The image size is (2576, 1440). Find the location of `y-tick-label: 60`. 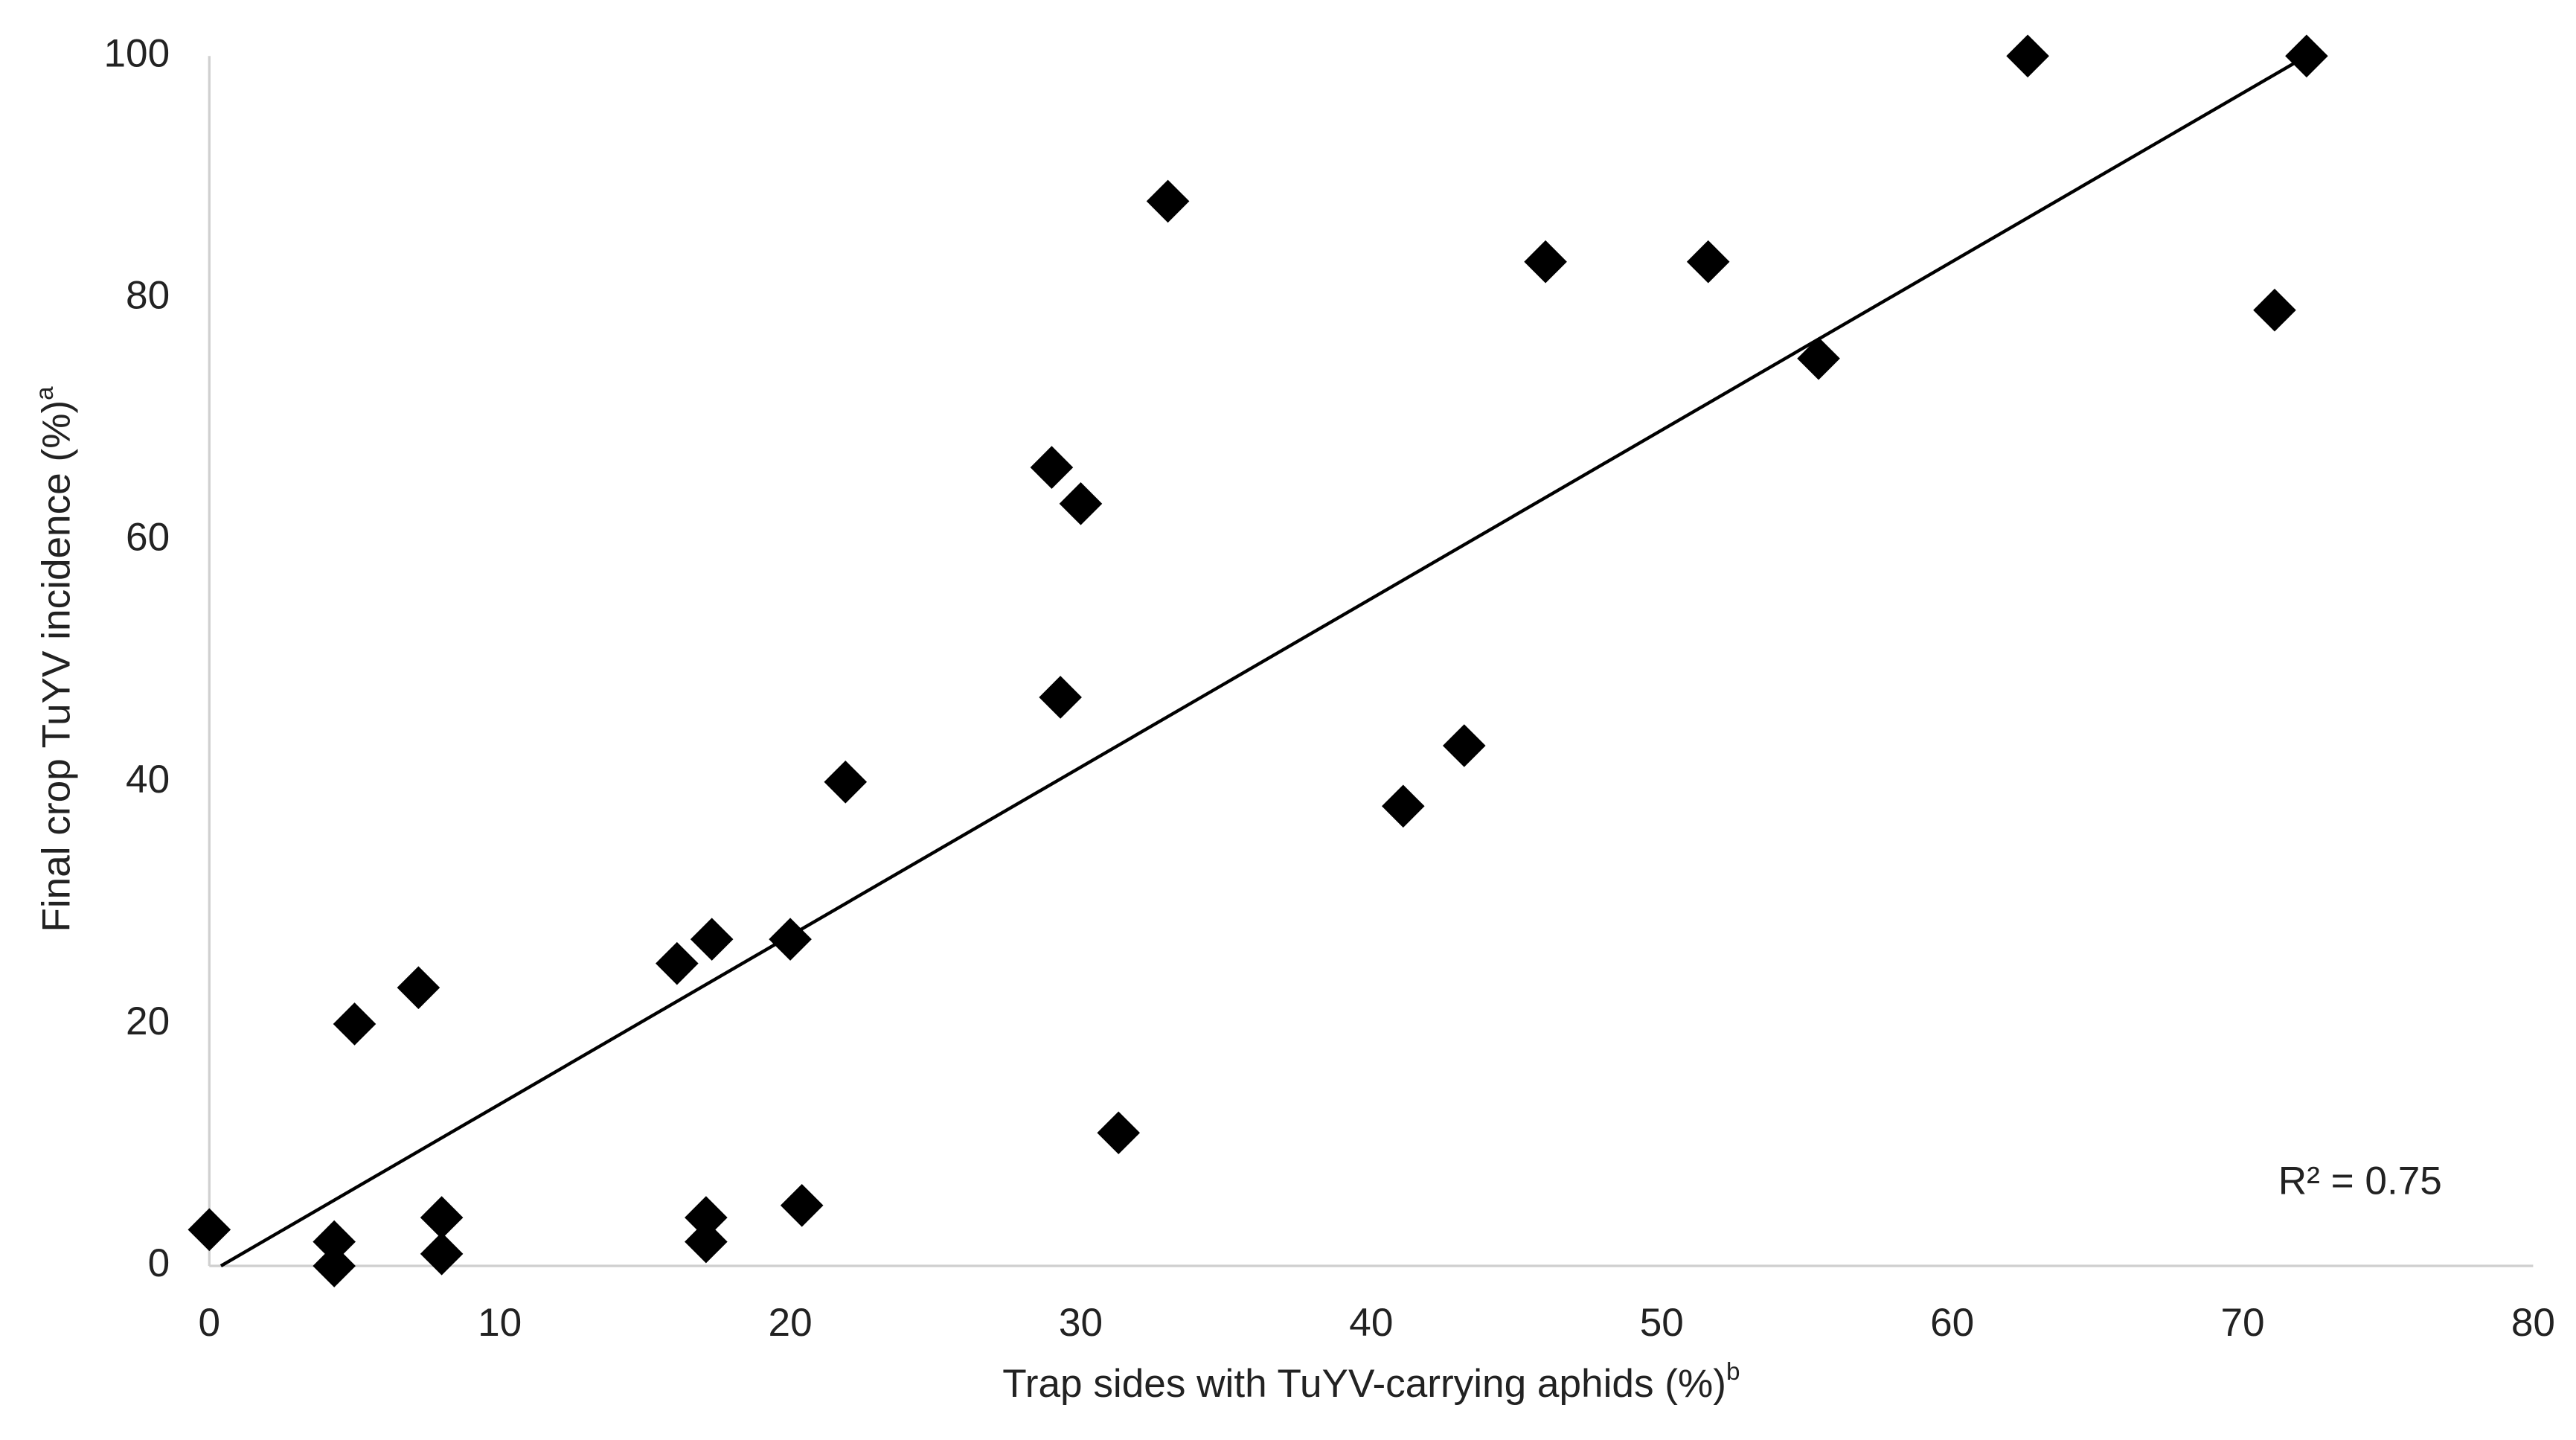

y-tick-label: 60 is located at coordinates (148, 538).